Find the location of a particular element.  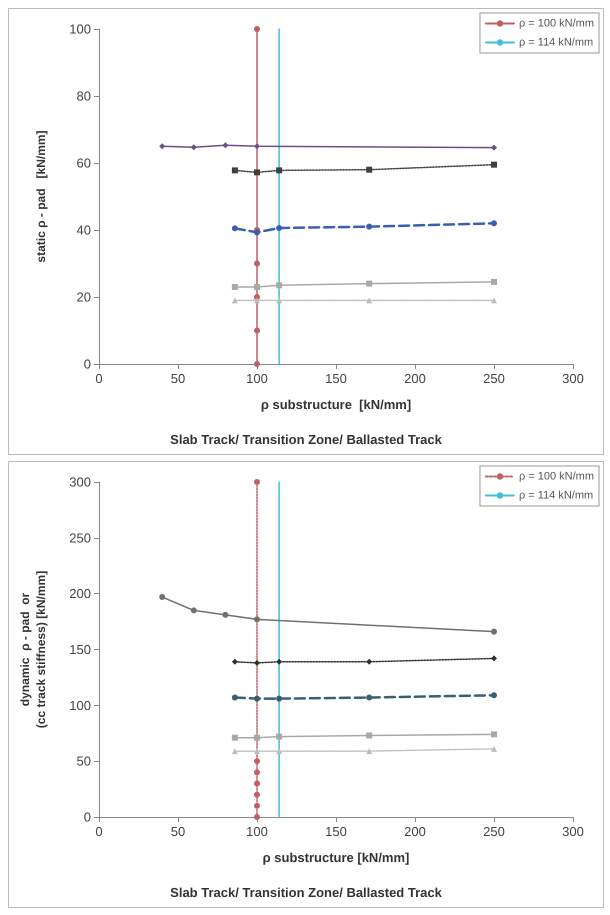

y-tick-label: 150 is located at coordinates (80, 649).